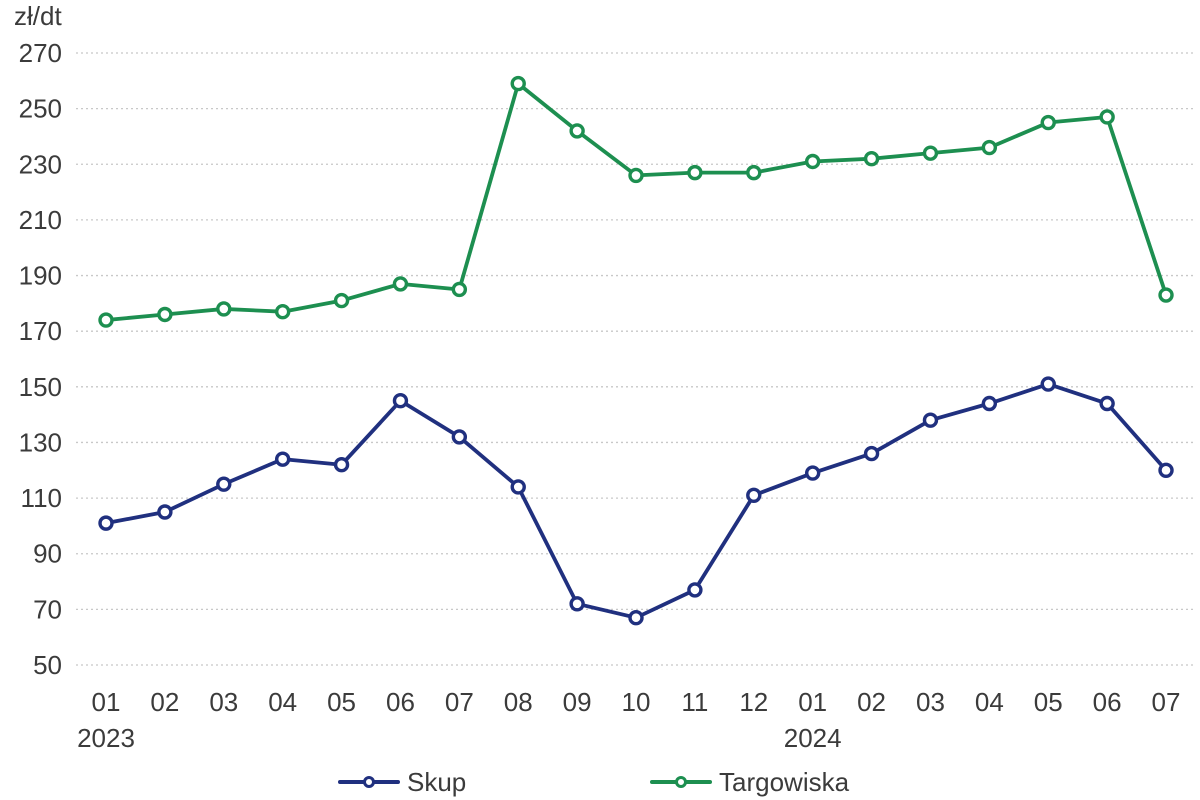  What do you see at coordinates (40, 442) in the screenshot?
I see `y-axis-tick-label: 130` at bounding box center [40, 442].